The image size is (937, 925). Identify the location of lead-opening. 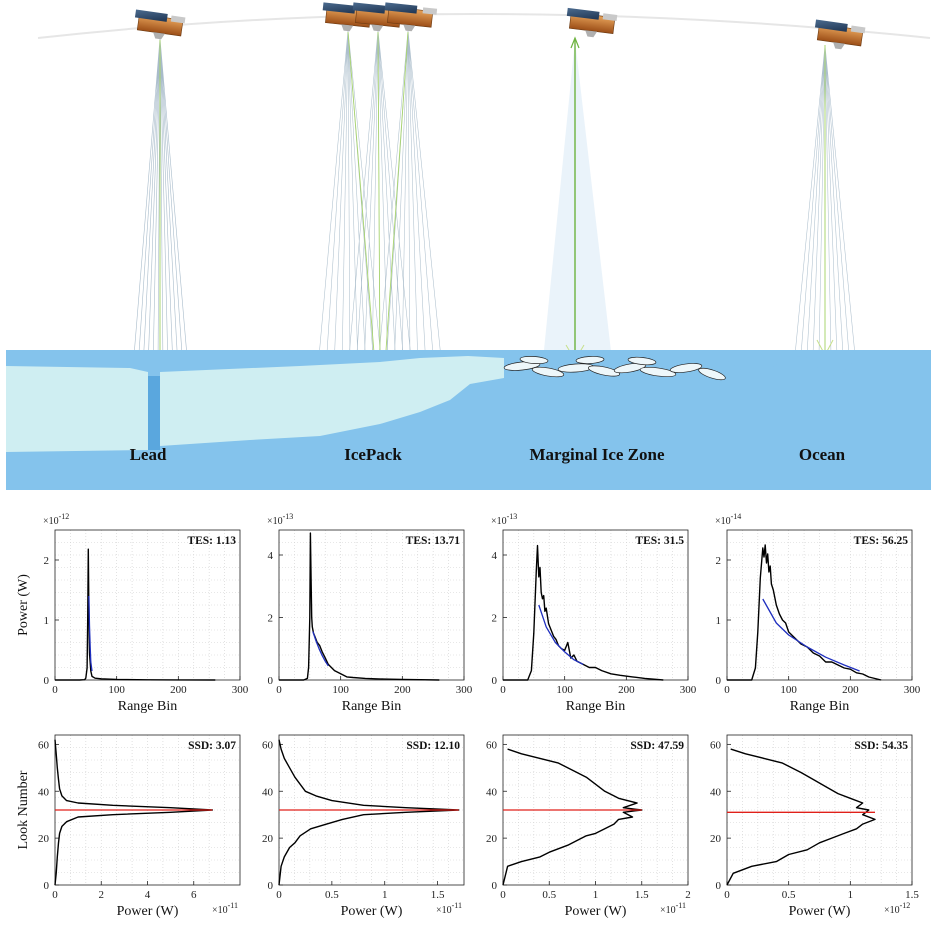
(154, 413).